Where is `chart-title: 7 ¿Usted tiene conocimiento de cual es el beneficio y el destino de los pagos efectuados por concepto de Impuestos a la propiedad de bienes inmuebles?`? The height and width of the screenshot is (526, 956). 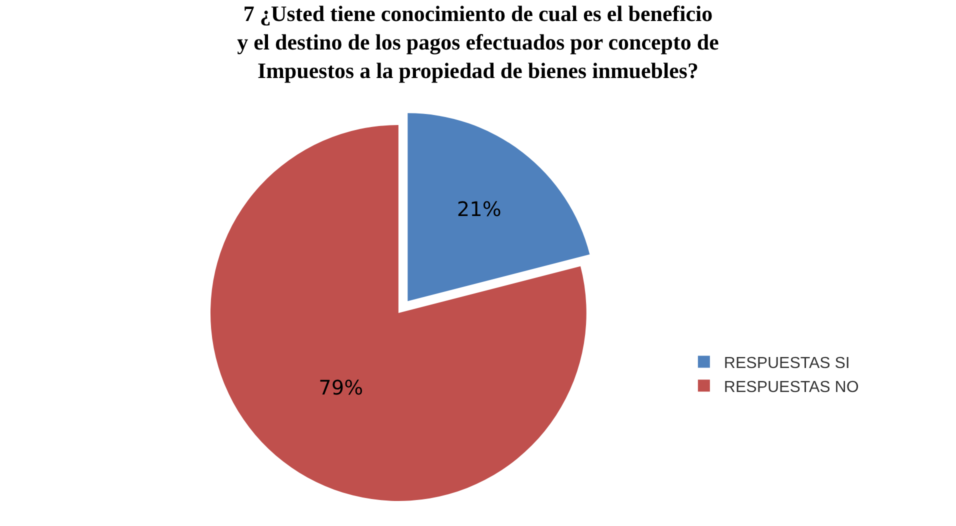 chart-title: 7 ¿Usted tiene conocimiento de cual es el beneficio y el destino de los pagos efectuados por concepto de Impuestos a la propiedad de bienes inmuebles? is located at coordinates (478, 42).